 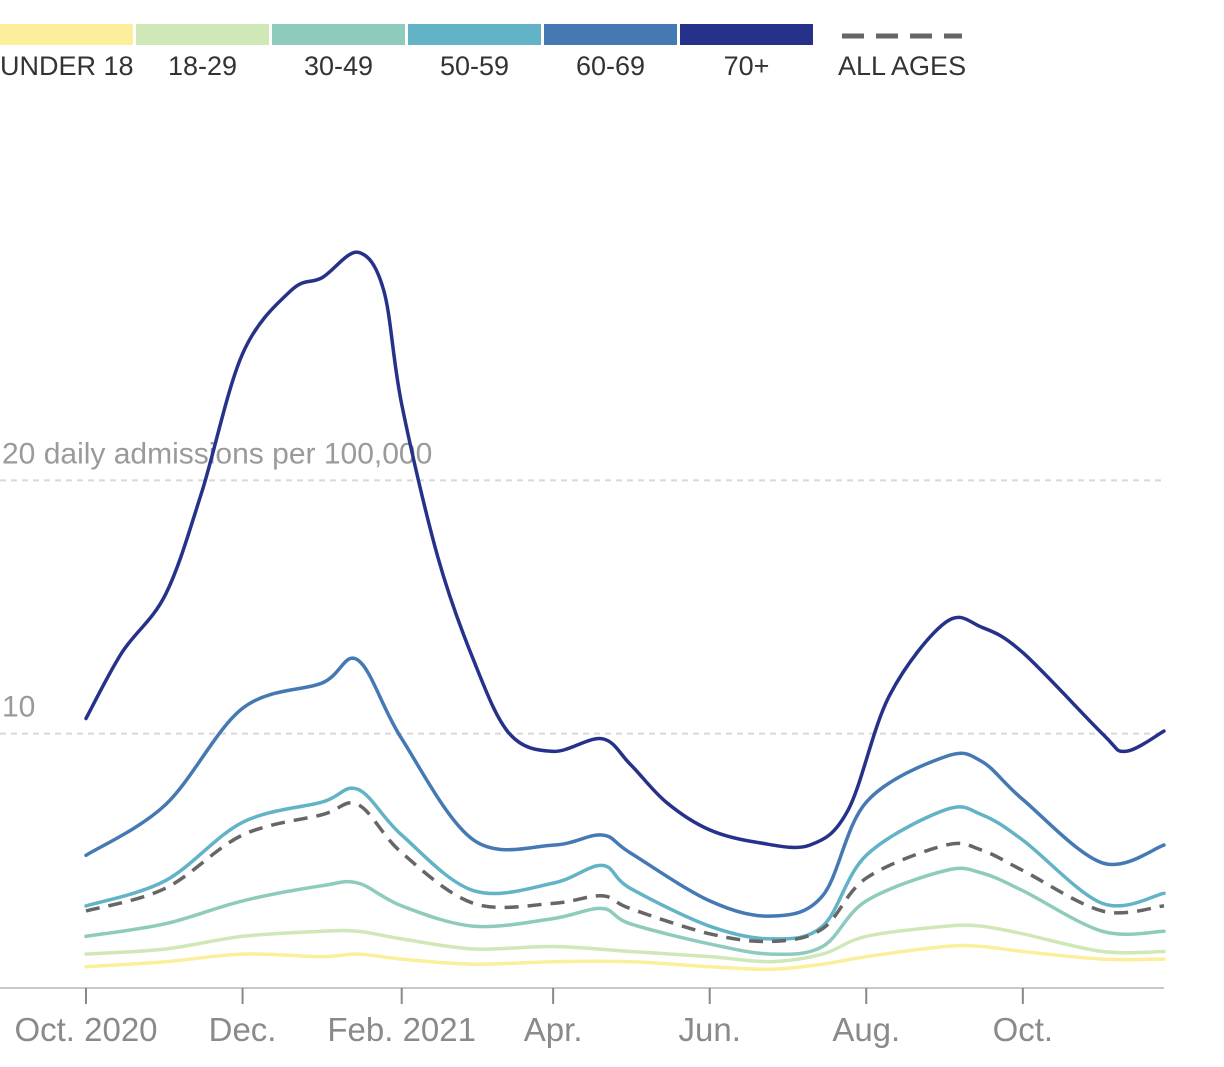 What do you see at coordinates (85, 1029) in the screenshot?
I see `x-tick-label-oct-2020: Oct. 2020` at bounding box center [85, 1029].